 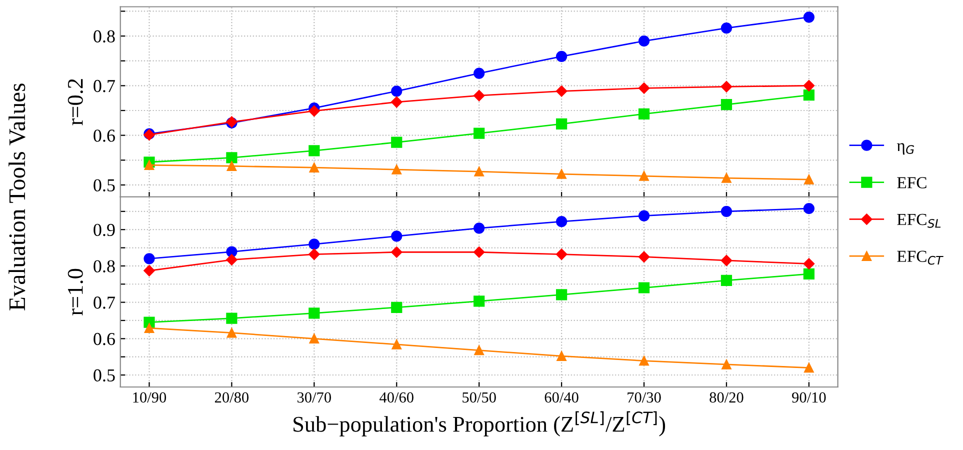 What do you see at coordinates (480, 423) in the screenshot?
I see `x-axis-title: Sub−population's Proportion (Z$^{[SL]}$/Z$^{[CT]}$)` at bounding box center [480, 423].